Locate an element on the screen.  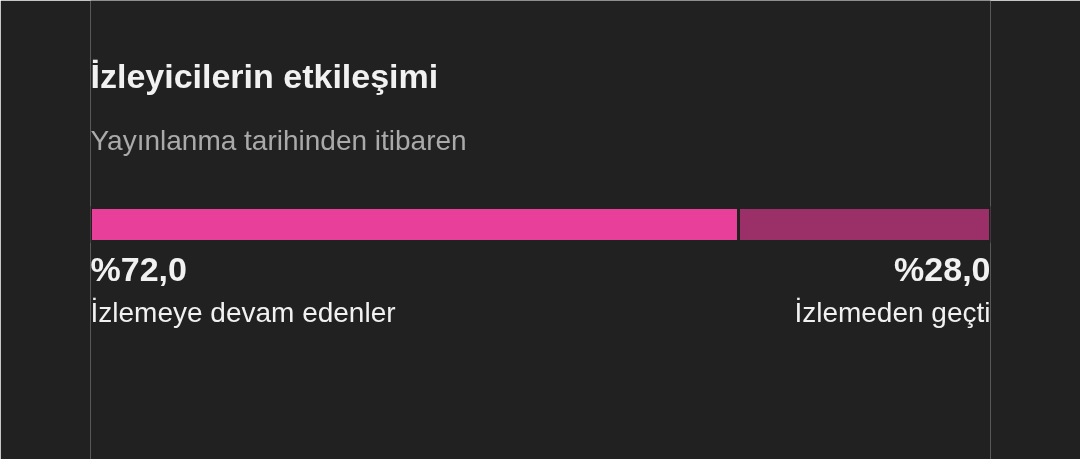
series-label: İzlemeye devam edenler is located at coordinates (243, 312).